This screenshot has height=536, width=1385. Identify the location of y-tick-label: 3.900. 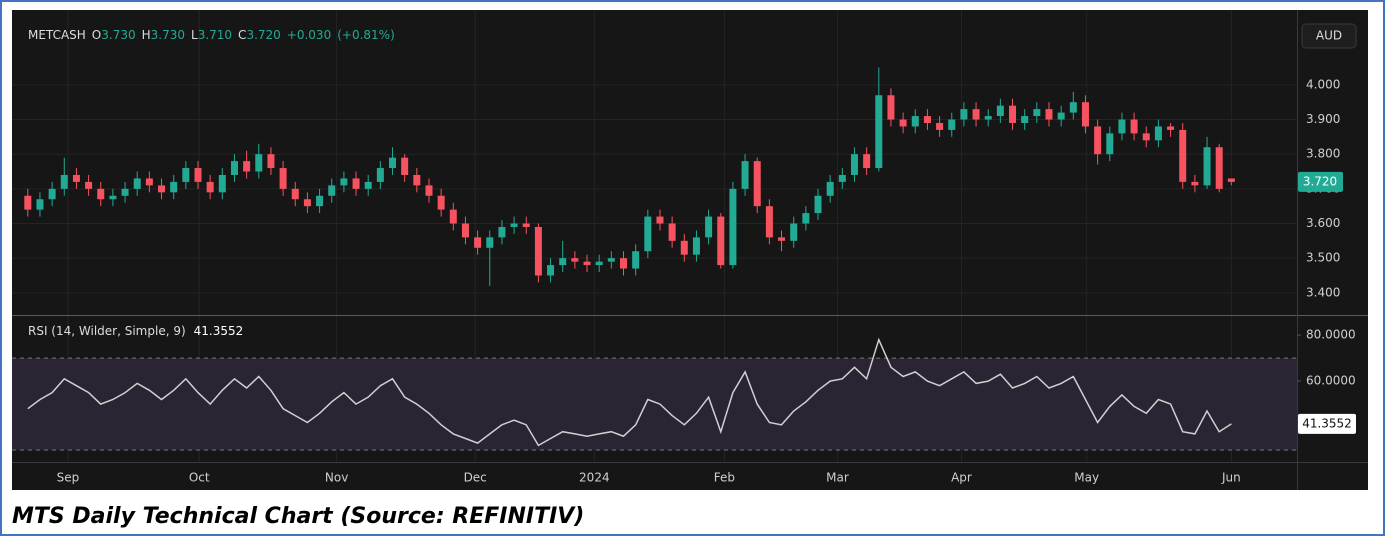
(1323, 119).